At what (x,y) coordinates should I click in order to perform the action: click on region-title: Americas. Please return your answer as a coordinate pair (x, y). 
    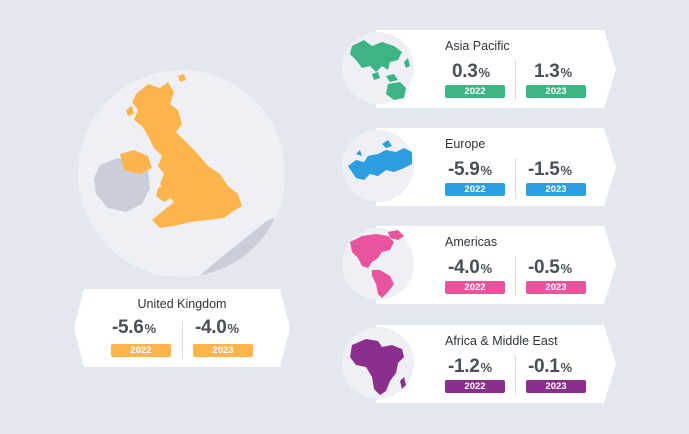
    Looking at the image, I should click on (471, 242).